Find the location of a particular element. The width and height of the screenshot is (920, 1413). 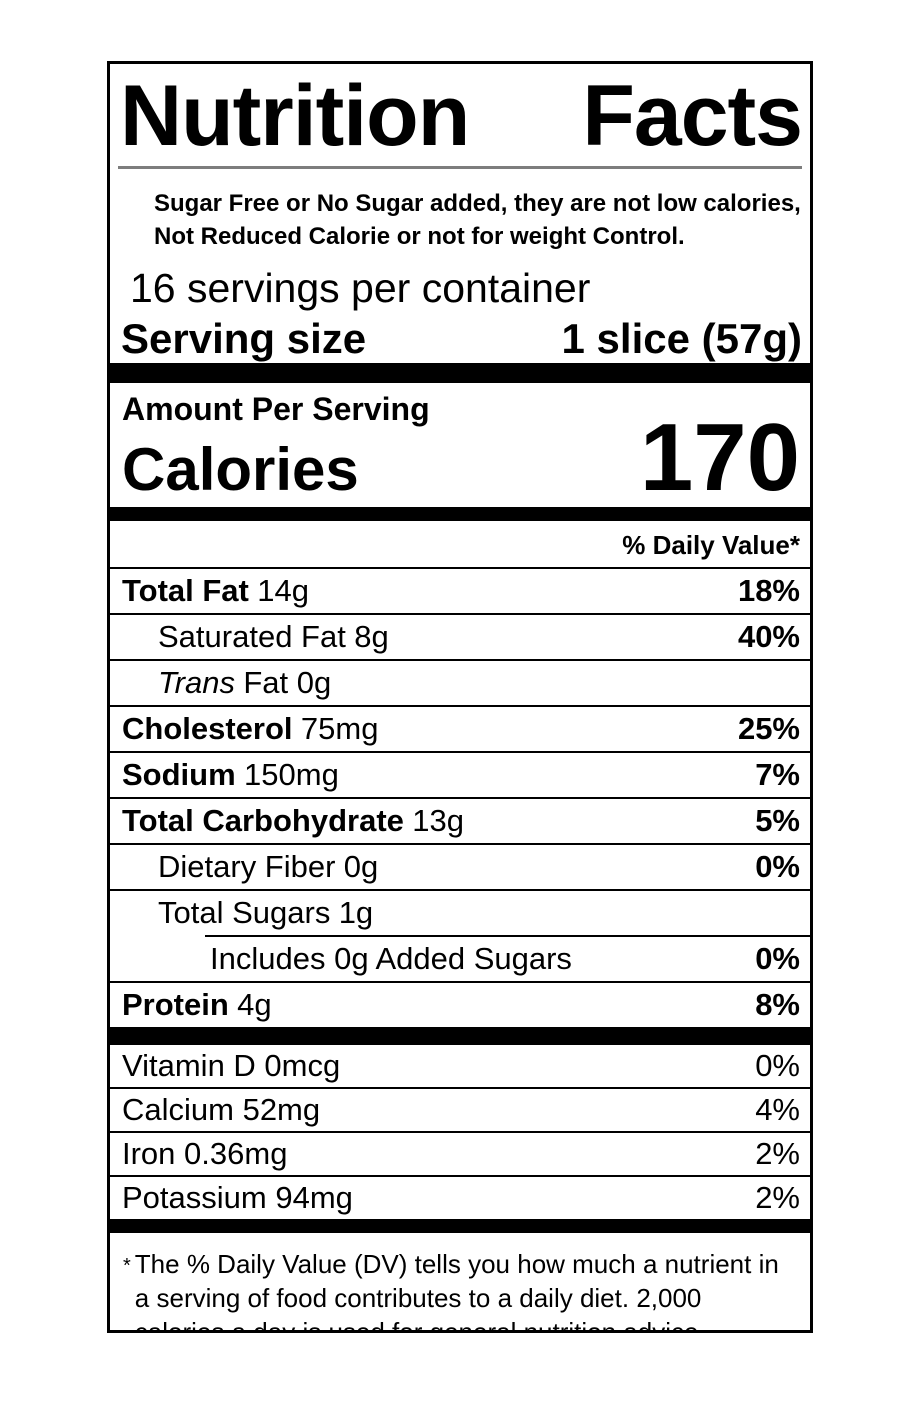

nutrient-row-added-sugars: Includes 0g Added Sugars 0% is located at coordinates (460, 960).